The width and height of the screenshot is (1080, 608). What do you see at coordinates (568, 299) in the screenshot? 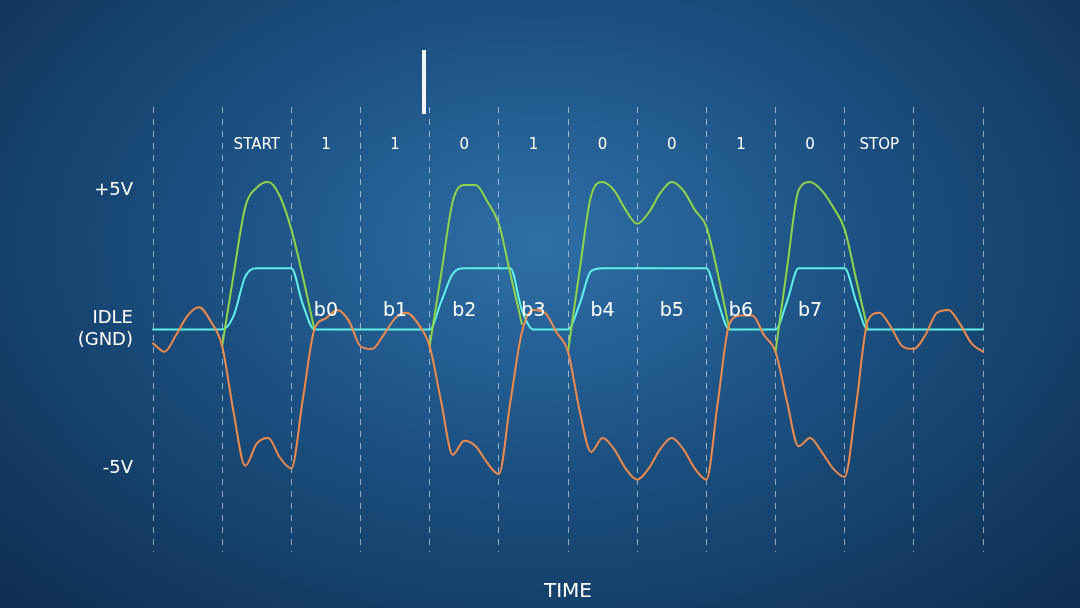
I see `line-series` at bounding box center [568, 299].